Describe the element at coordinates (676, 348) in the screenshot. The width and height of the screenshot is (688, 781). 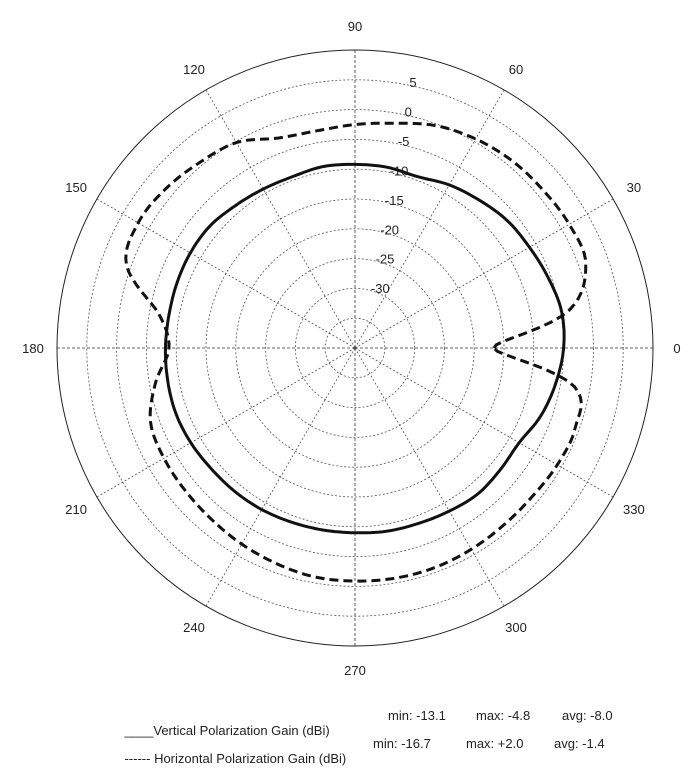
I see `angle-tick-label: 0` at that location.